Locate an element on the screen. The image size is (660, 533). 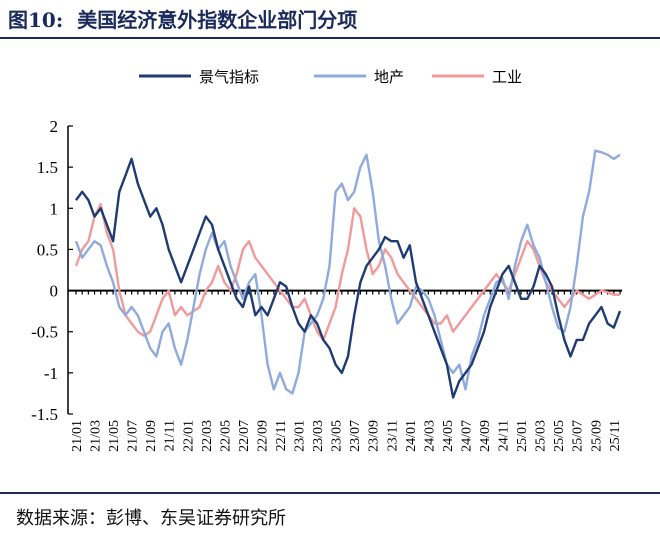
x-tick-label: 25/07 is located at coordinates (578, 436).